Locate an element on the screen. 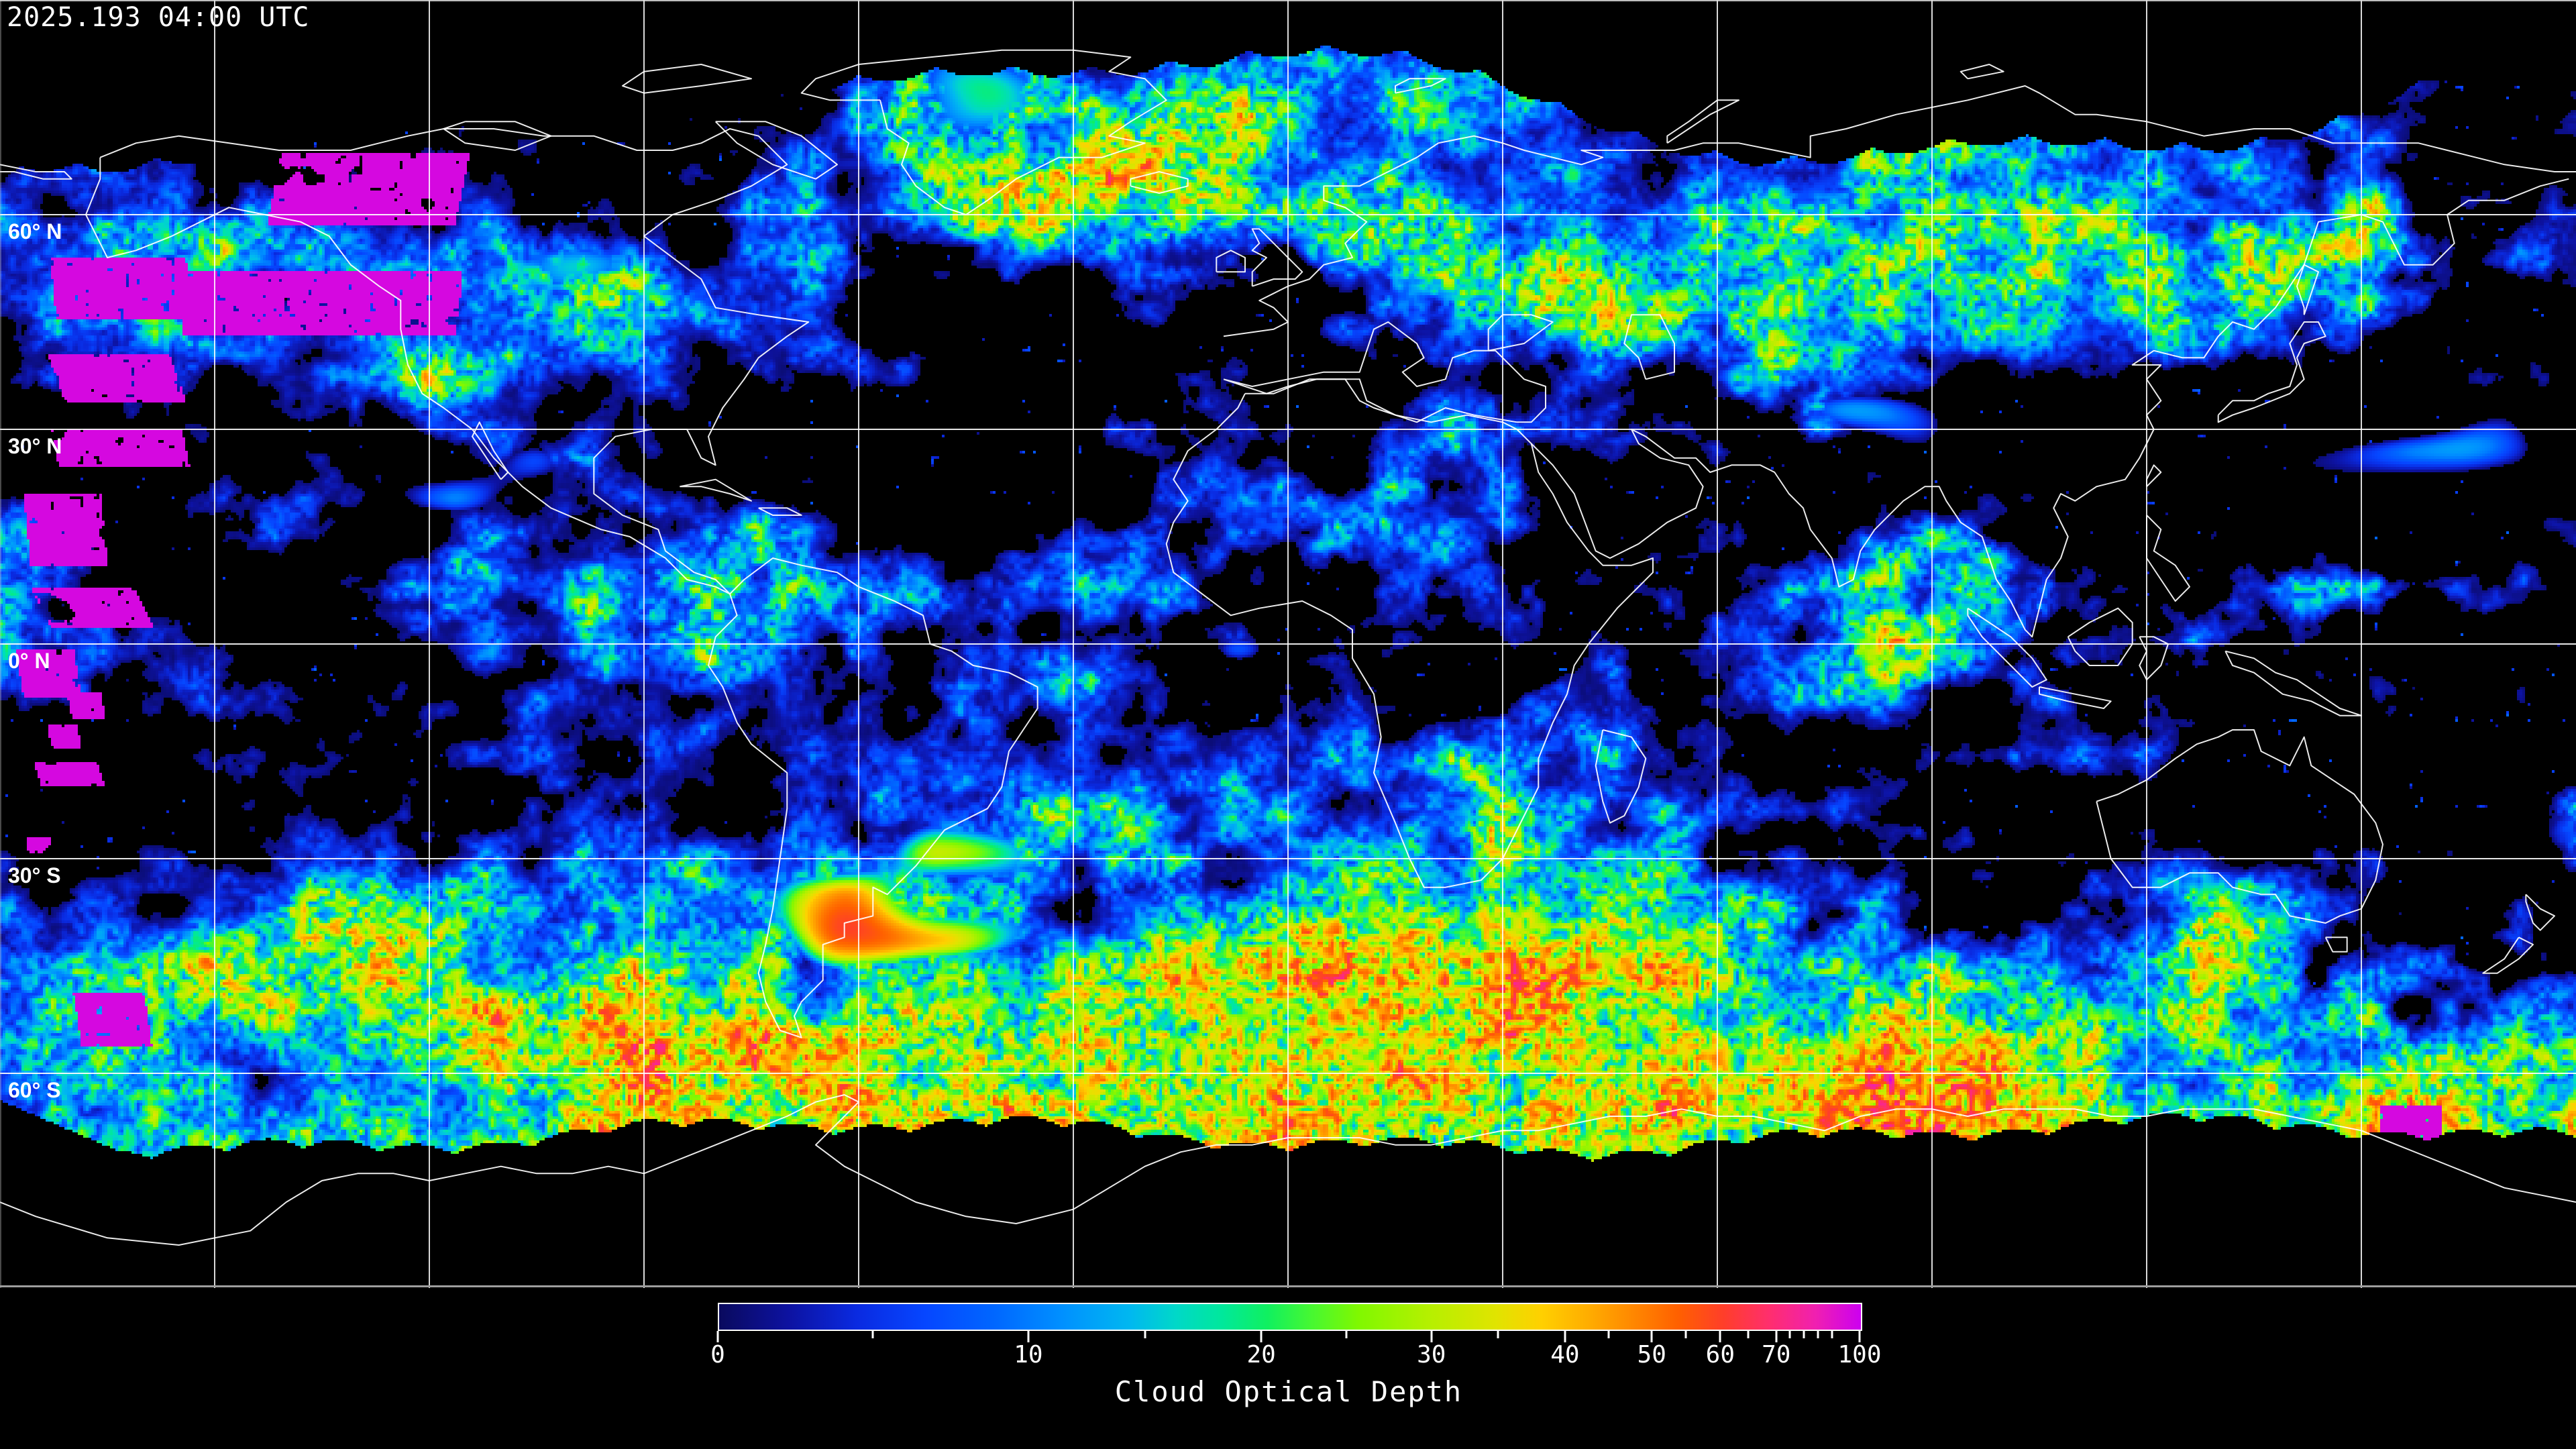 The height and width of the screenshot is (1449, 2576). legend: 0 10 20 30 40 50 60 70 100 Cloud Optical Depth is located at coordinates (1288, 1368).